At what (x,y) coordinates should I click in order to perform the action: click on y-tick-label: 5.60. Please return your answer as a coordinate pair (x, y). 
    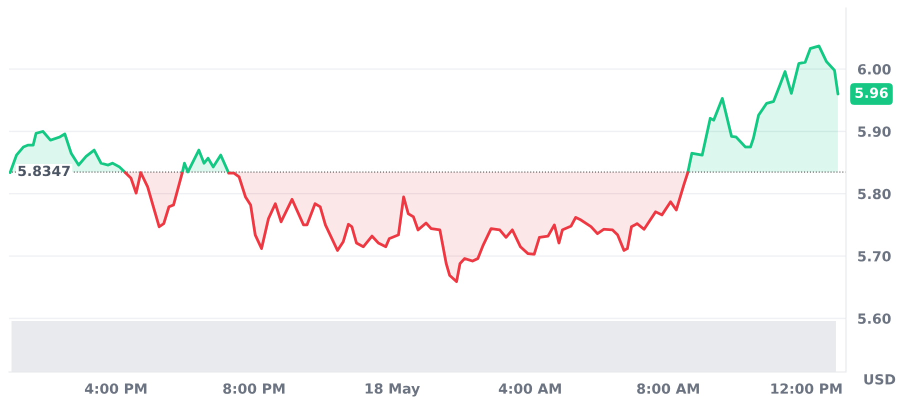
    Looking at the image, I should click on (874, 318).